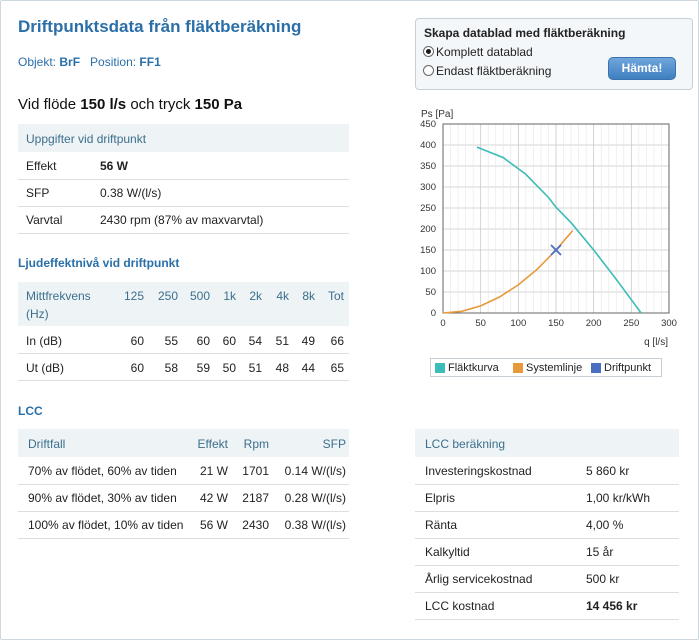 The width and height of the screenshot is (699, 640). What do you see at coordinates (308, 341) in the screenshot?
I see `cell: 49` at bounding box center [308, 341].